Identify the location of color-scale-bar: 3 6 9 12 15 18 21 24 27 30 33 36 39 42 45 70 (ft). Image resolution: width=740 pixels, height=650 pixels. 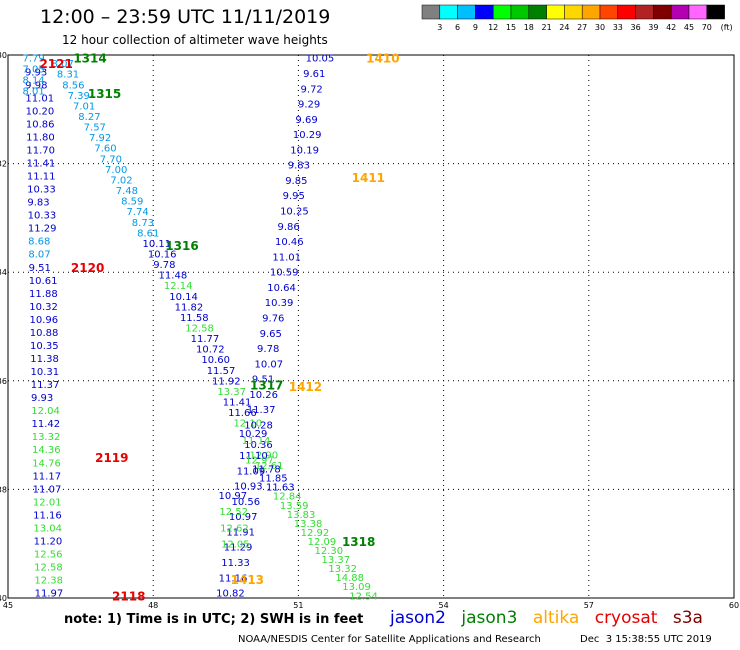
(577, 18).